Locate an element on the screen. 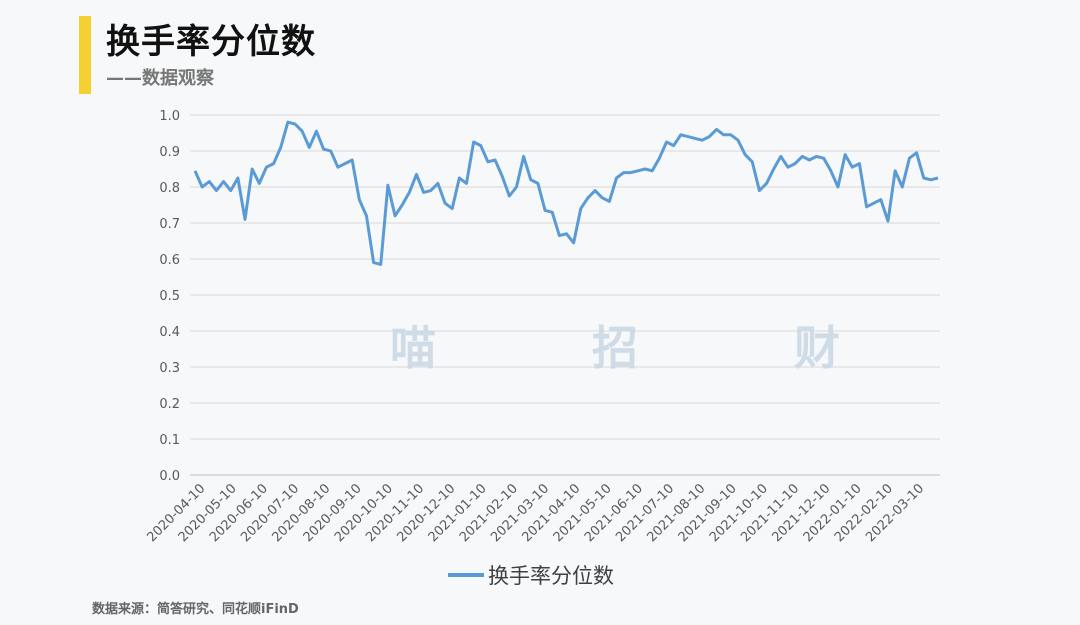 This screenshot has height=625, width=1080. page-subtitle: ——数据观察 is located at coordinates (160, 78).